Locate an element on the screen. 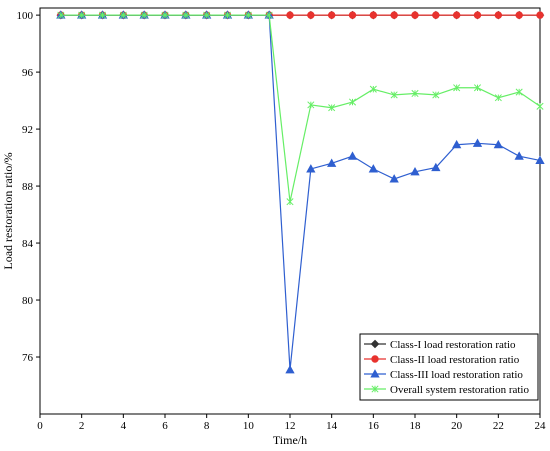 Image resolution: width=550 pixels, height=451 pixels. y-tick-label: 84 is located at coordinates (28, 244).